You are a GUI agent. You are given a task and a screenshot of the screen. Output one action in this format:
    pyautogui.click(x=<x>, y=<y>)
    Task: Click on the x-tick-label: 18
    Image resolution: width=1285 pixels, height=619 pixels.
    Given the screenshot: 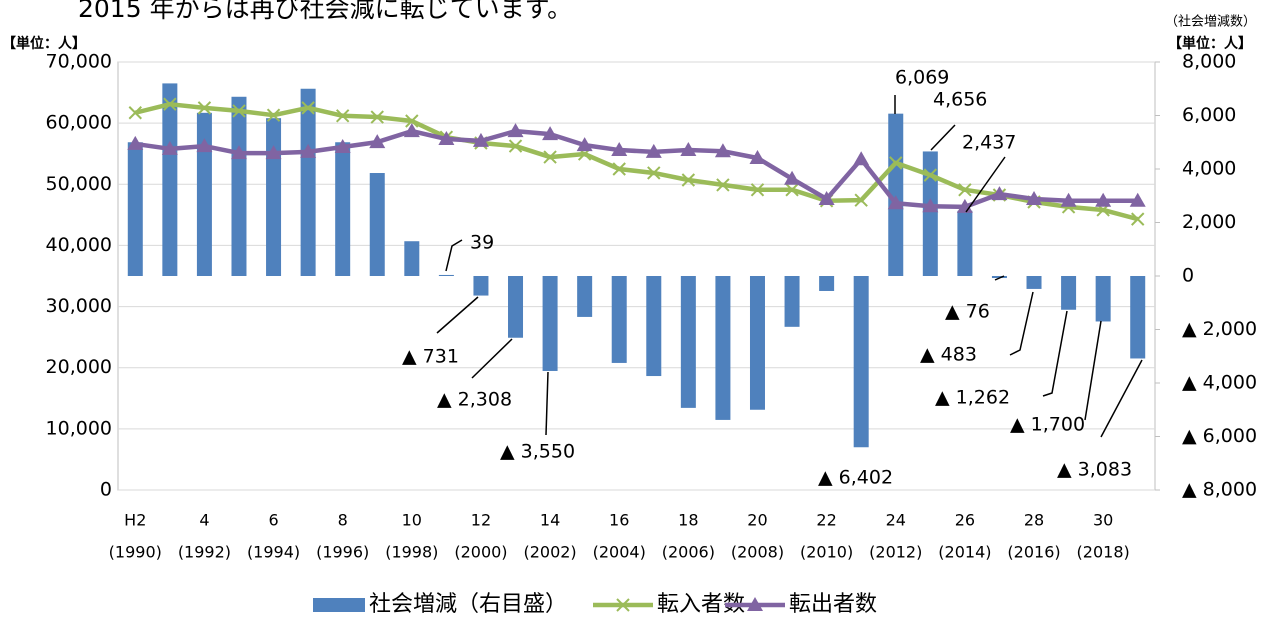 What is the action you would take?
    pyautogui.click(x=688, y=520)
    